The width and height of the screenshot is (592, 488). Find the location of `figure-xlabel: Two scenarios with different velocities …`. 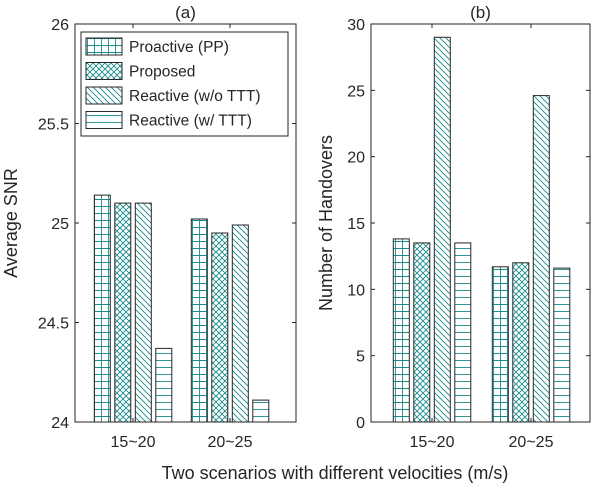

figure-xlabel: Two scenarios with different velocities … is located at coordinates (335, 473).